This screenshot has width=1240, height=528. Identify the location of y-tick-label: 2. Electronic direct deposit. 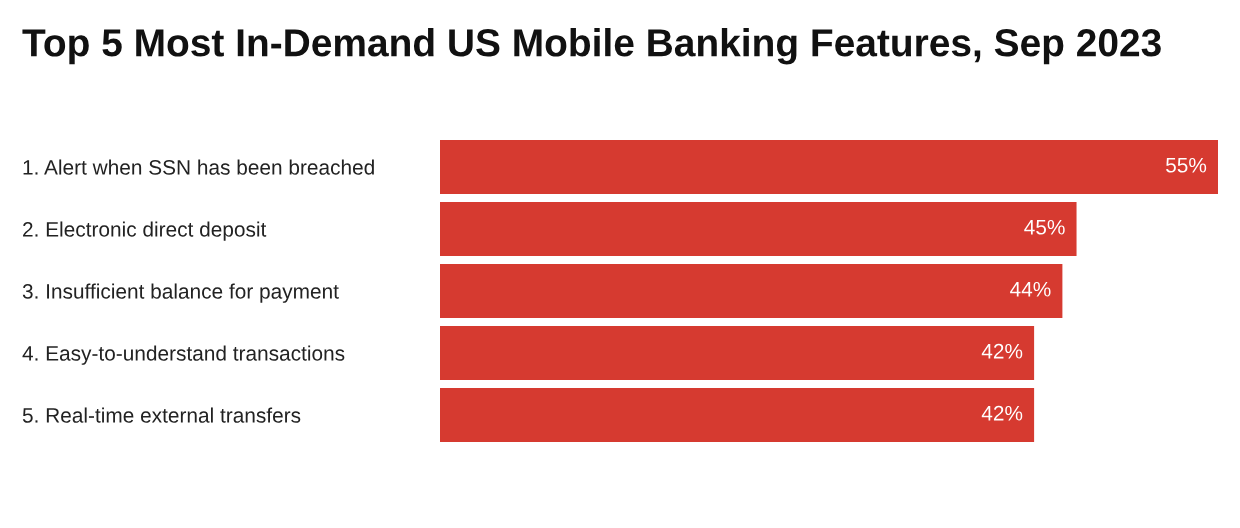
(145, 231).